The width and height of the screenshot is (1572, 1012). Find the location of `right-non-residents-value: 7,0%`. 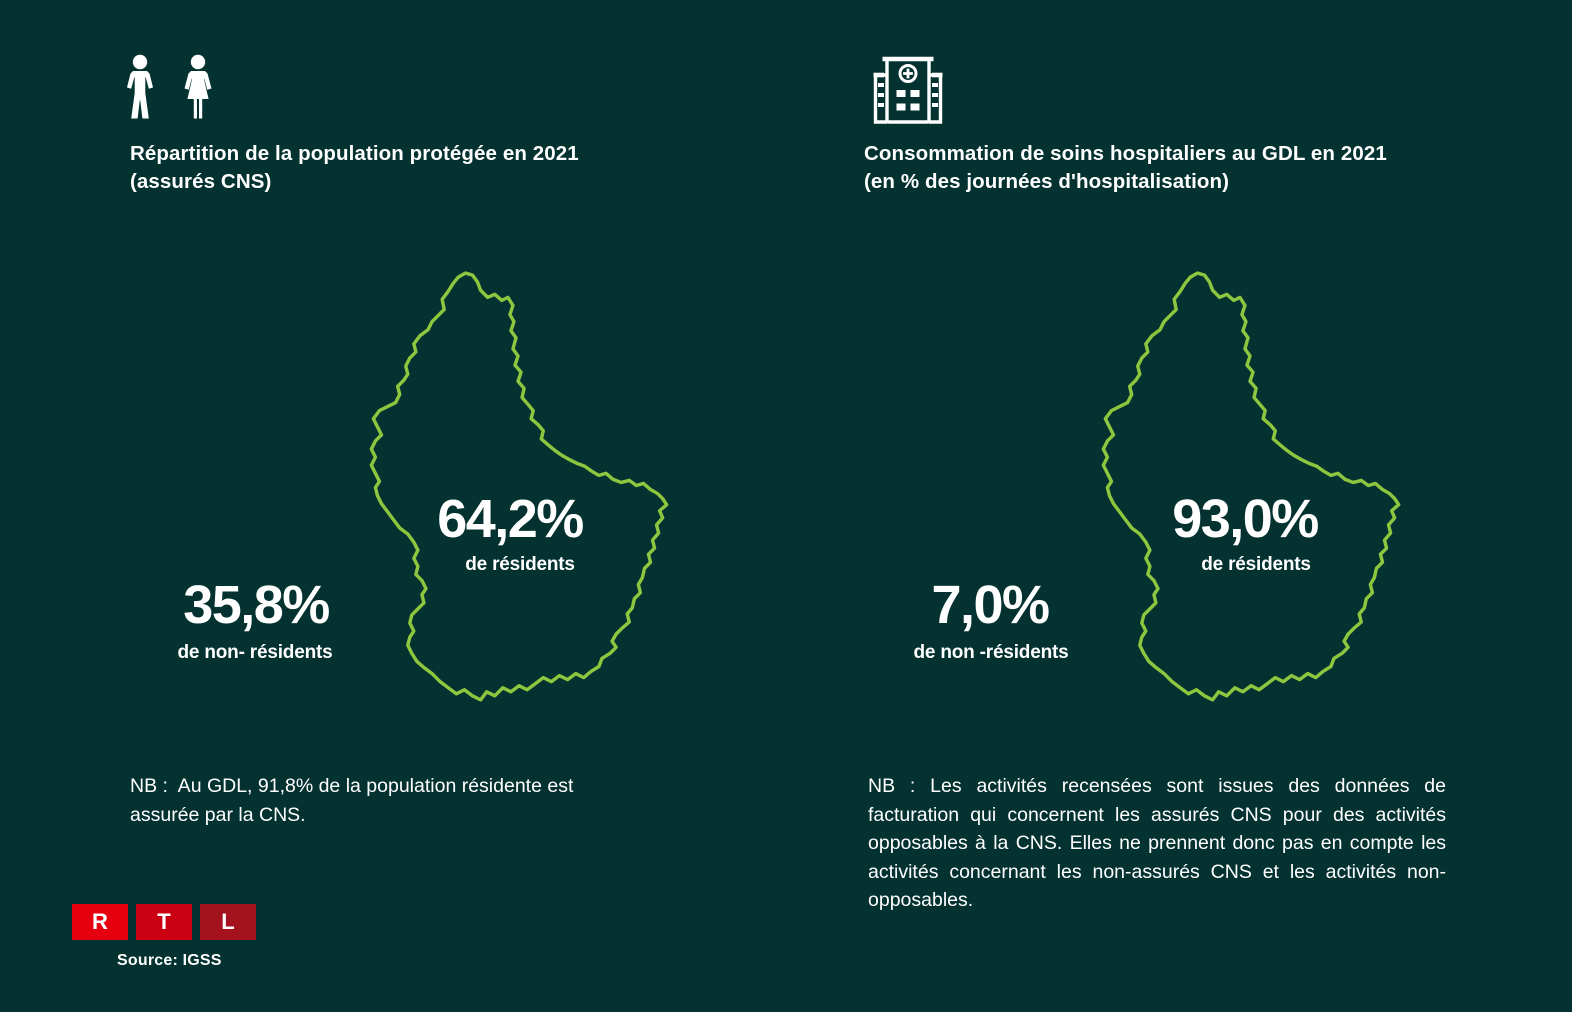

right-non-residents-value: 7,0% is located at coordinates (990, 605).